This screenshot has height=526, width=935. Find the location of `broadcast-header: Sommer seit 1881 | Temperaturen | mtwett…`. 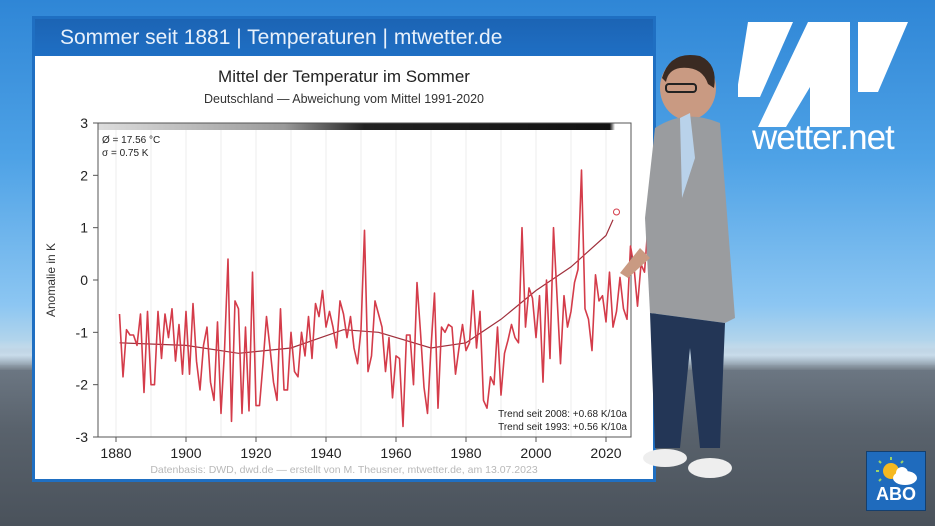

broadcast-header: Sommer seit 1881 | Temperaturen | mtwett… is located at coordinates (344, 37).